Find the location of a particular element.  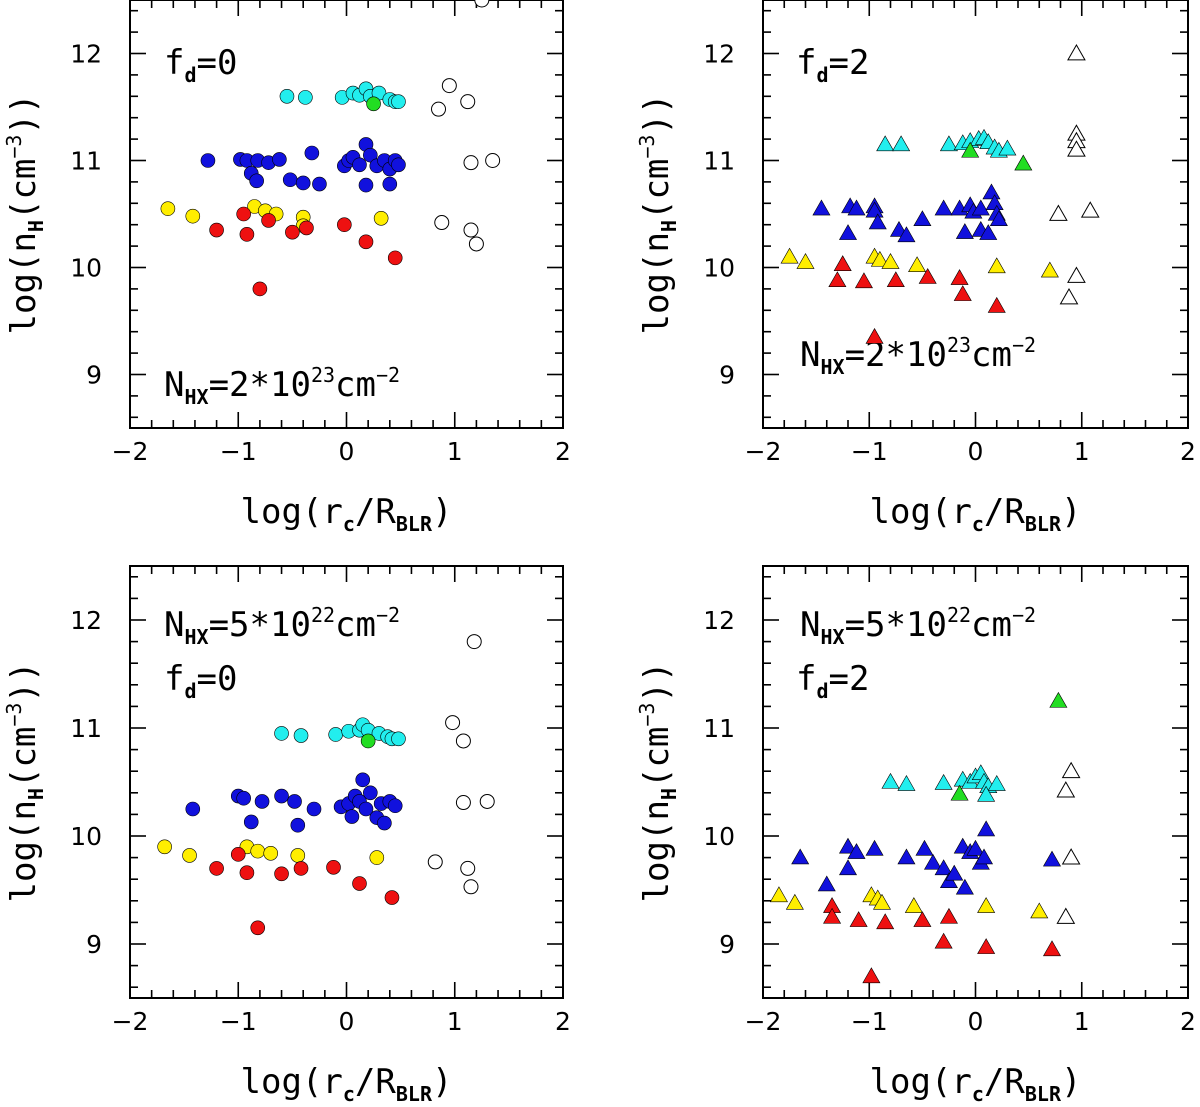

nhx-annotation: NHX=2*1023cm−2 is located at coordinates (918, 356).